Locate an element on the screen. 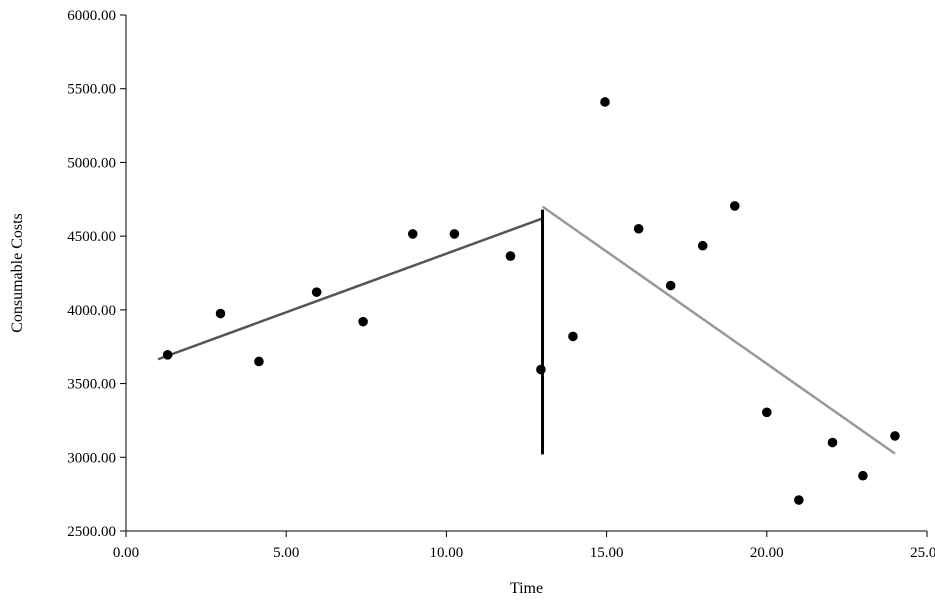  x-ticks: 0.00 5.00 10.00 15.00 20.00 25.00 is located at coordinates (524, 546).